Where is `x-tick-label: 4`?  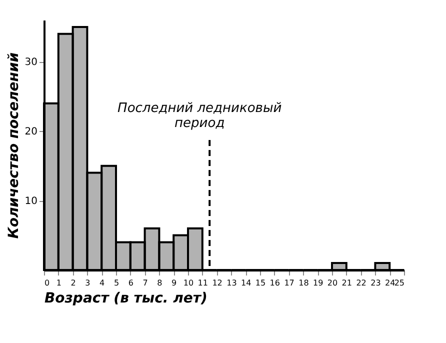
x-tick-label: 4 is located at coordinates (102, 283).